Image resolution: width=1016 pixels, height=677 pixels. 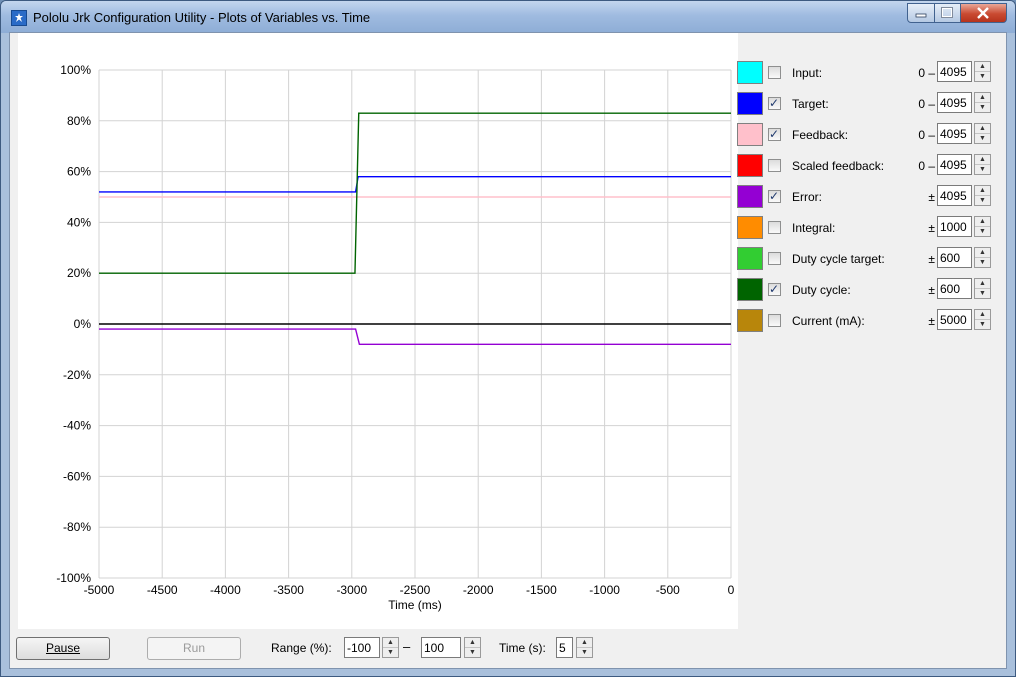 What do you see at coordinates (79, 273) in the screenshot?
I see `y-tick-label: 20%` at bounding box center [79, 273].